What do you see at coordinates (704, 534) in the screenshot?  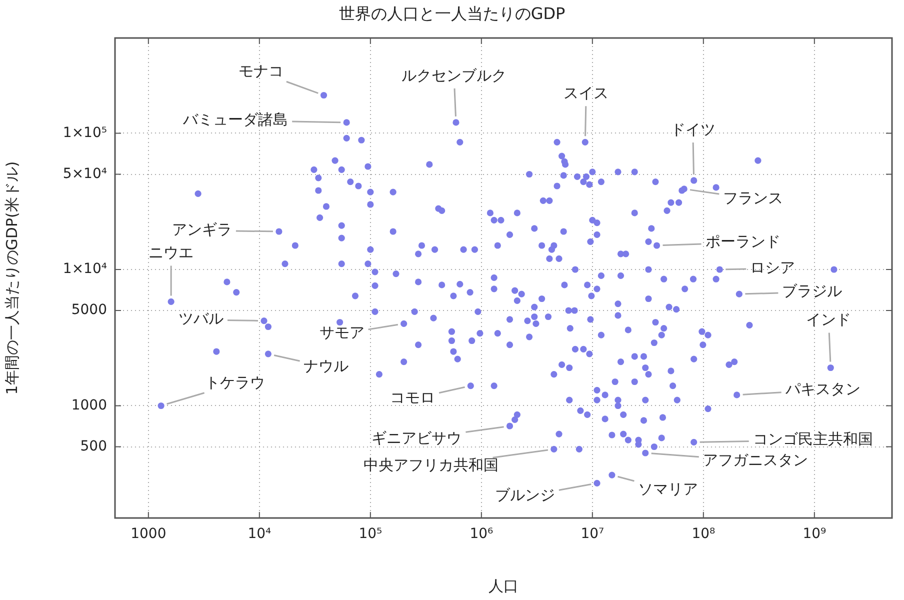 I see `x-tick-label: 10⁸` at bounding box center [704, 534].